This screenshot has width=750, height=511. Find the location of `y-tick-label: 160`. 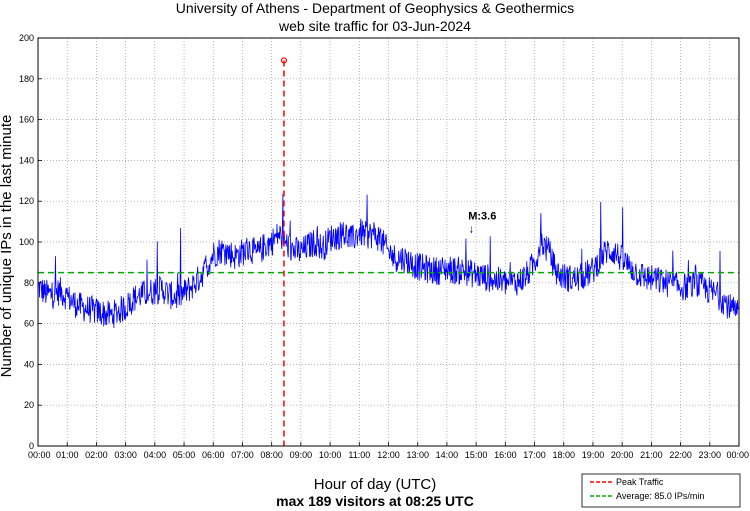

y-tick-label: 160 is located at coordinates (26, 120).